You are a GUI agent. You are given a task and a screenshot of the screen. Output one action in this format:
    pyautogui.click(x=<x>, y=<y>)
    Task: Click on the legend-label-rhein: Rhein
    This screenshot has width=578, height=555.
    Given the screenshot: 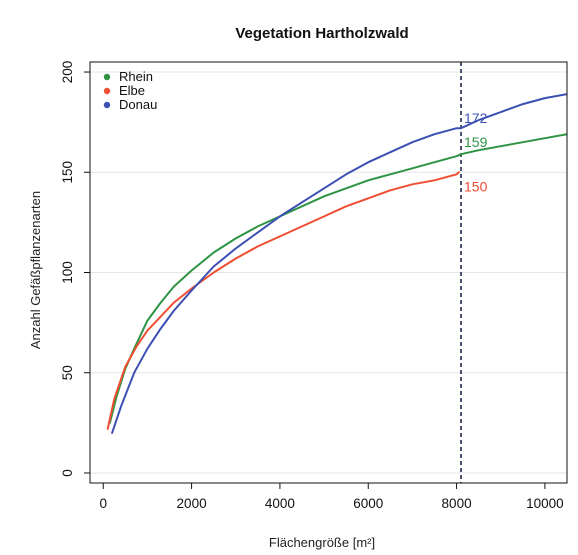 What is the action you would take?
    pyautogui.click(x=136, y=76)
    